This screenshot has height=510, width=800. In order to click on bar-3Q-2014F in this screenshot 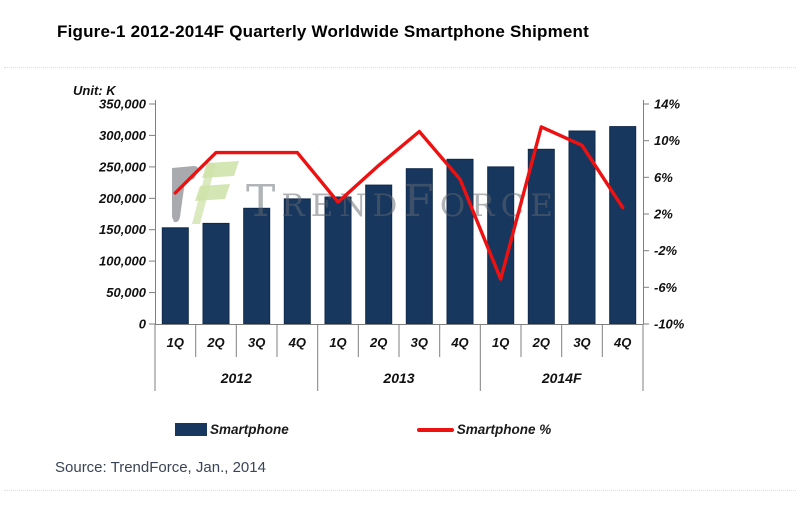, I will do `click(582, 227)`.